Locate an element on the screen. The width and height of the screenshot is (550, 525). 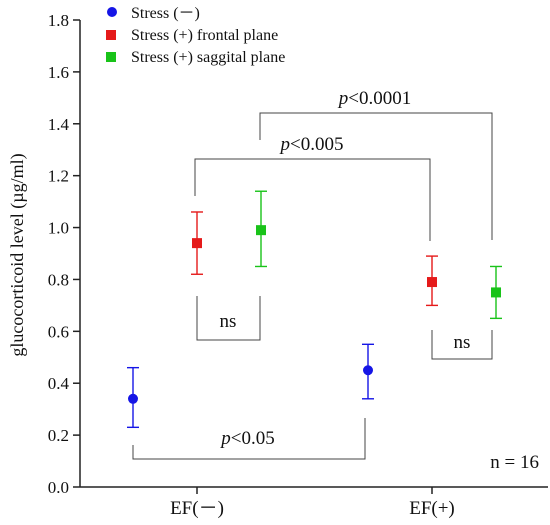
annotation-p005: p<0.005 is located at coordinates (311, 144).